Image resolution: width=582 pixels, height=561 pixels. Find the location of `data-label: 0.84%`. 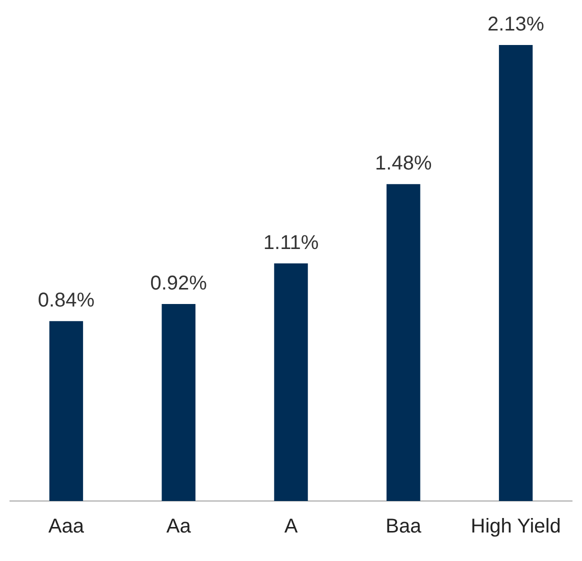

data-label: 0.84% is located at coordinates (66, 301).